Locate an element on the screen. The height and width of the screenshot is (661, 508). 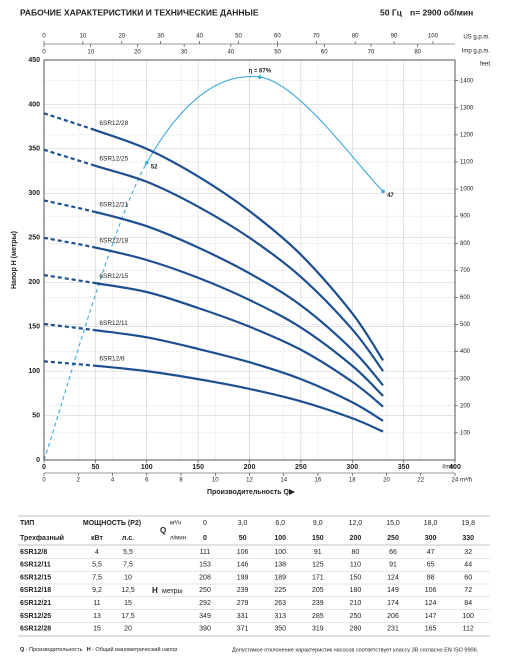
x-tick-label: 250 is located at coordinates (301, 467).